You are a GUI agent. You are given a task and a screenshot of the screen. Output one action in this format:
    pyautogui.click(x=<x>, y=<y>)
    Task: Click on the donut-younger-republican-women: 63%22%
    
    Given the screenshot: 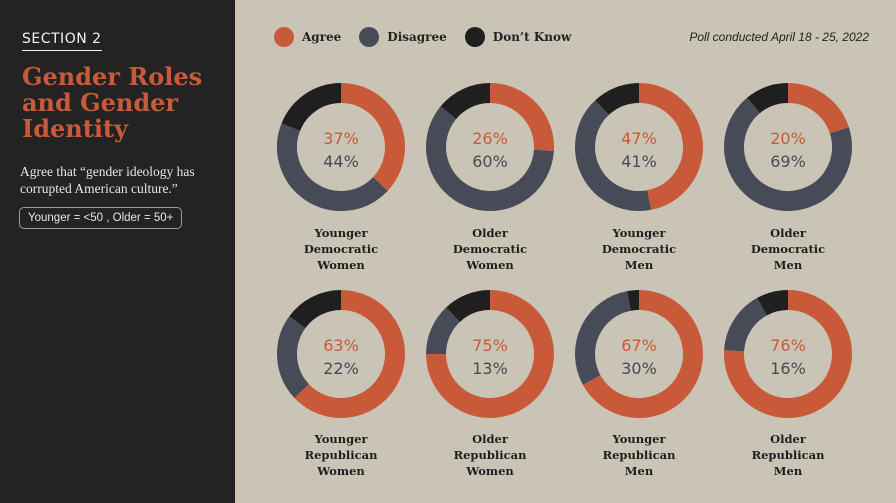 What is the action you would take?
    pyautogui.click(x=341, y=354)
    